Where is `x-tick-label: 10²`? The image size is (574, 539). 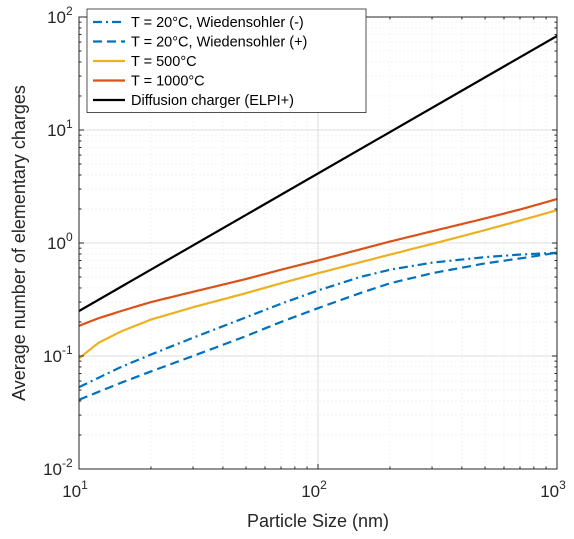 x-tick-label: 10² is located at coordinates (314, 489).